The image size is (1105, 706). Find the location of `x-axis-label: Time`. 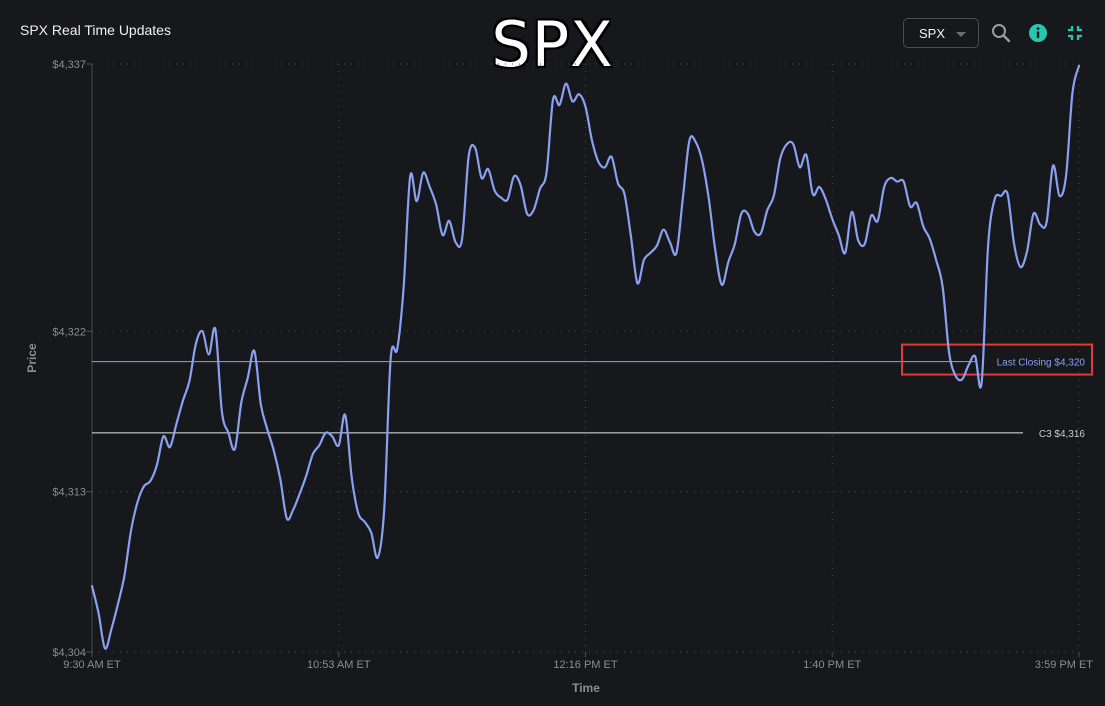

x-axis-label: Time is located at coordinates (586, 688).